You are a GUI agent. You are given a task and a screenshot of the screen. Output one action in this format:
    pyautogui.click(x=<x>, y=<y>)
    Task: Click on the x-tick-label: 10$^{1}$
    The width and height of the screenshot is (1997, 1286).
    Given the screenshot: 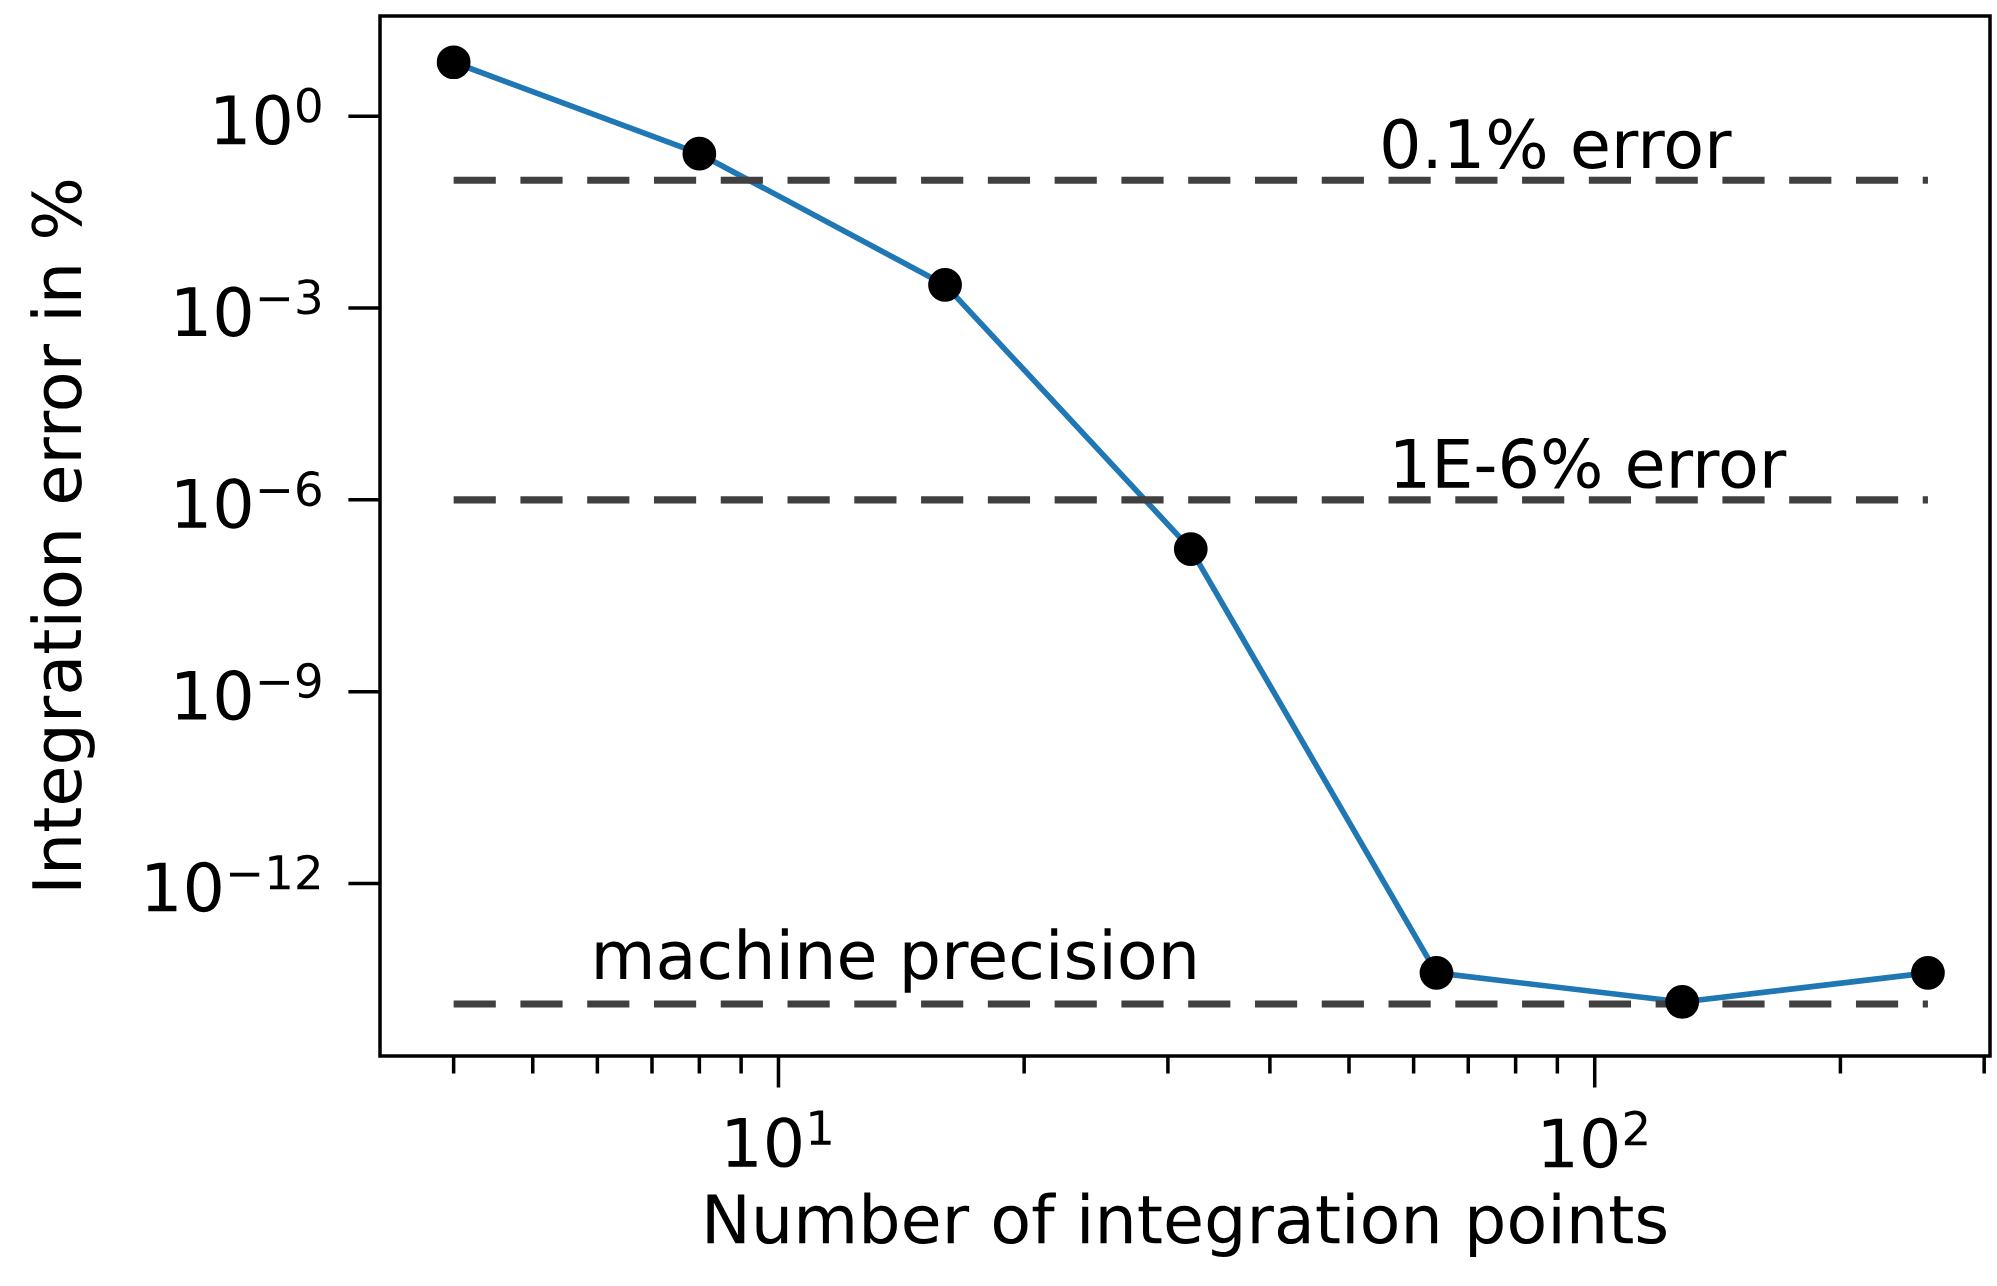 What is the action you would take?
    pyautogui.click(x=779, y=1139)
    